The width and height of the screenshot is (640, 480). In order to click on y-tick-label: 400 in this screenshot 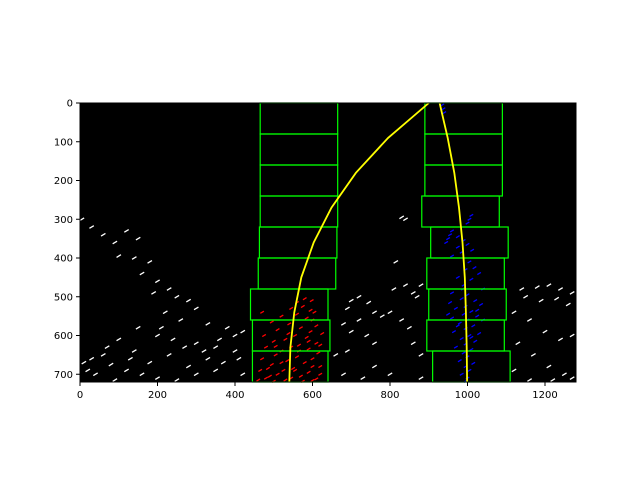, I will do `click(63, 259)`.